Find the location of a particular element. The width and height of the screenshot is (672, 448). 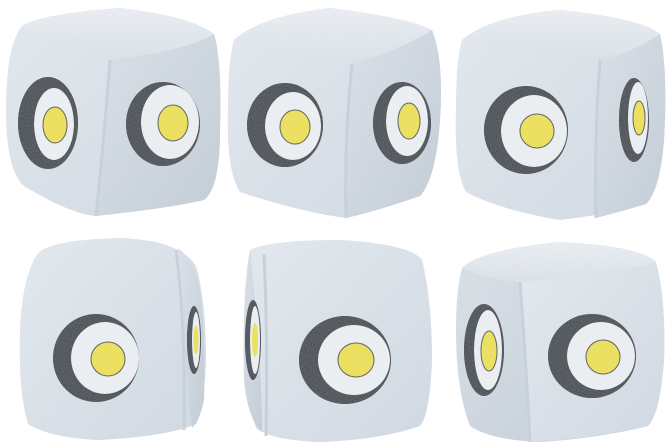

cube-5-side-eye is located at coordinates (253, 340).